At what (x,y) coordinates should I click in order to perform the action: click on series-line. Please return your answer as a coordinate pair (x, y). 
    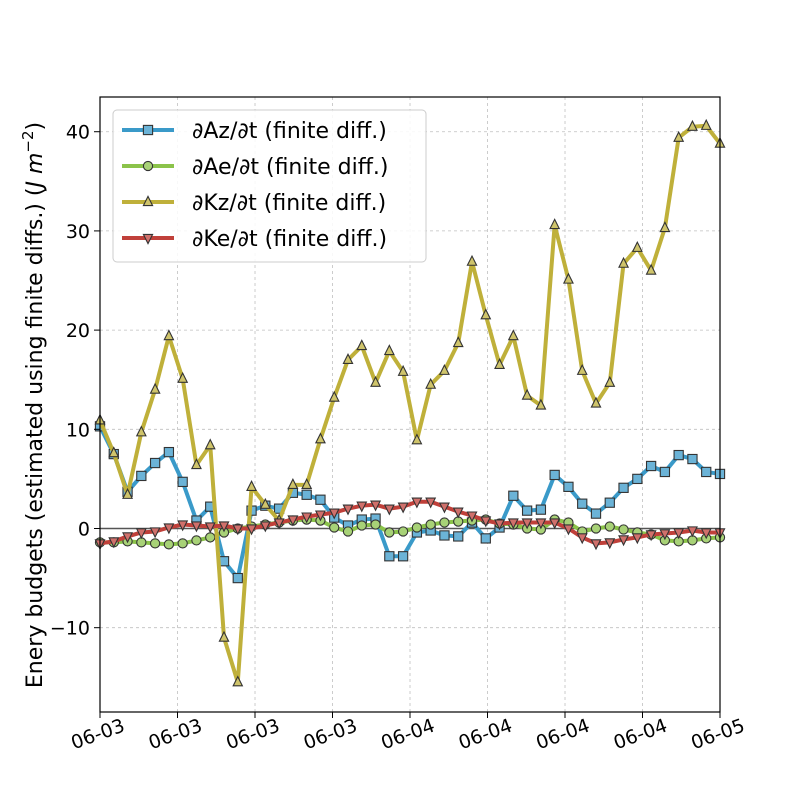
    Looking at the image, I should click on (410, 532).